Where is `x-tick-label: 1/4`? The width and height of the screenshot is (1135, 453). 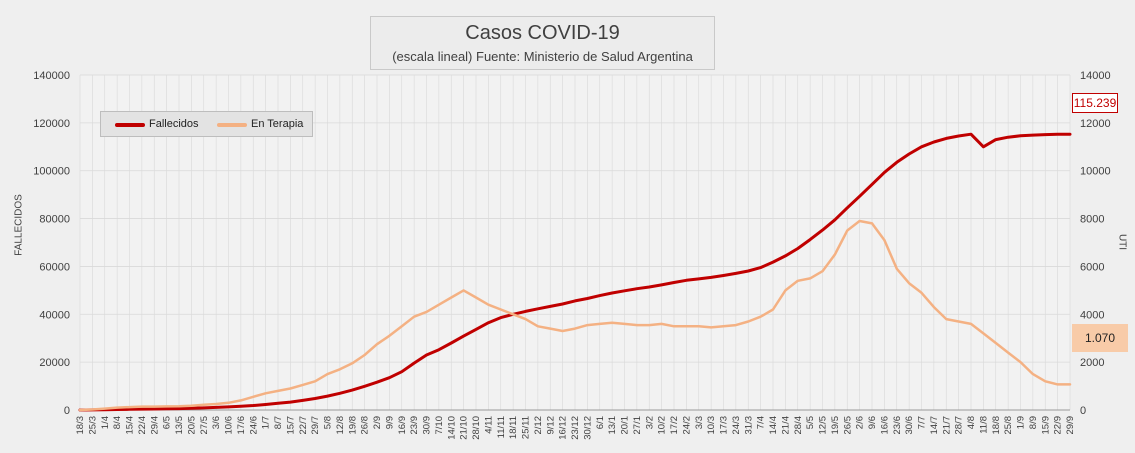
x-tick-label: 1/4 is located at coordinates (105, 422).